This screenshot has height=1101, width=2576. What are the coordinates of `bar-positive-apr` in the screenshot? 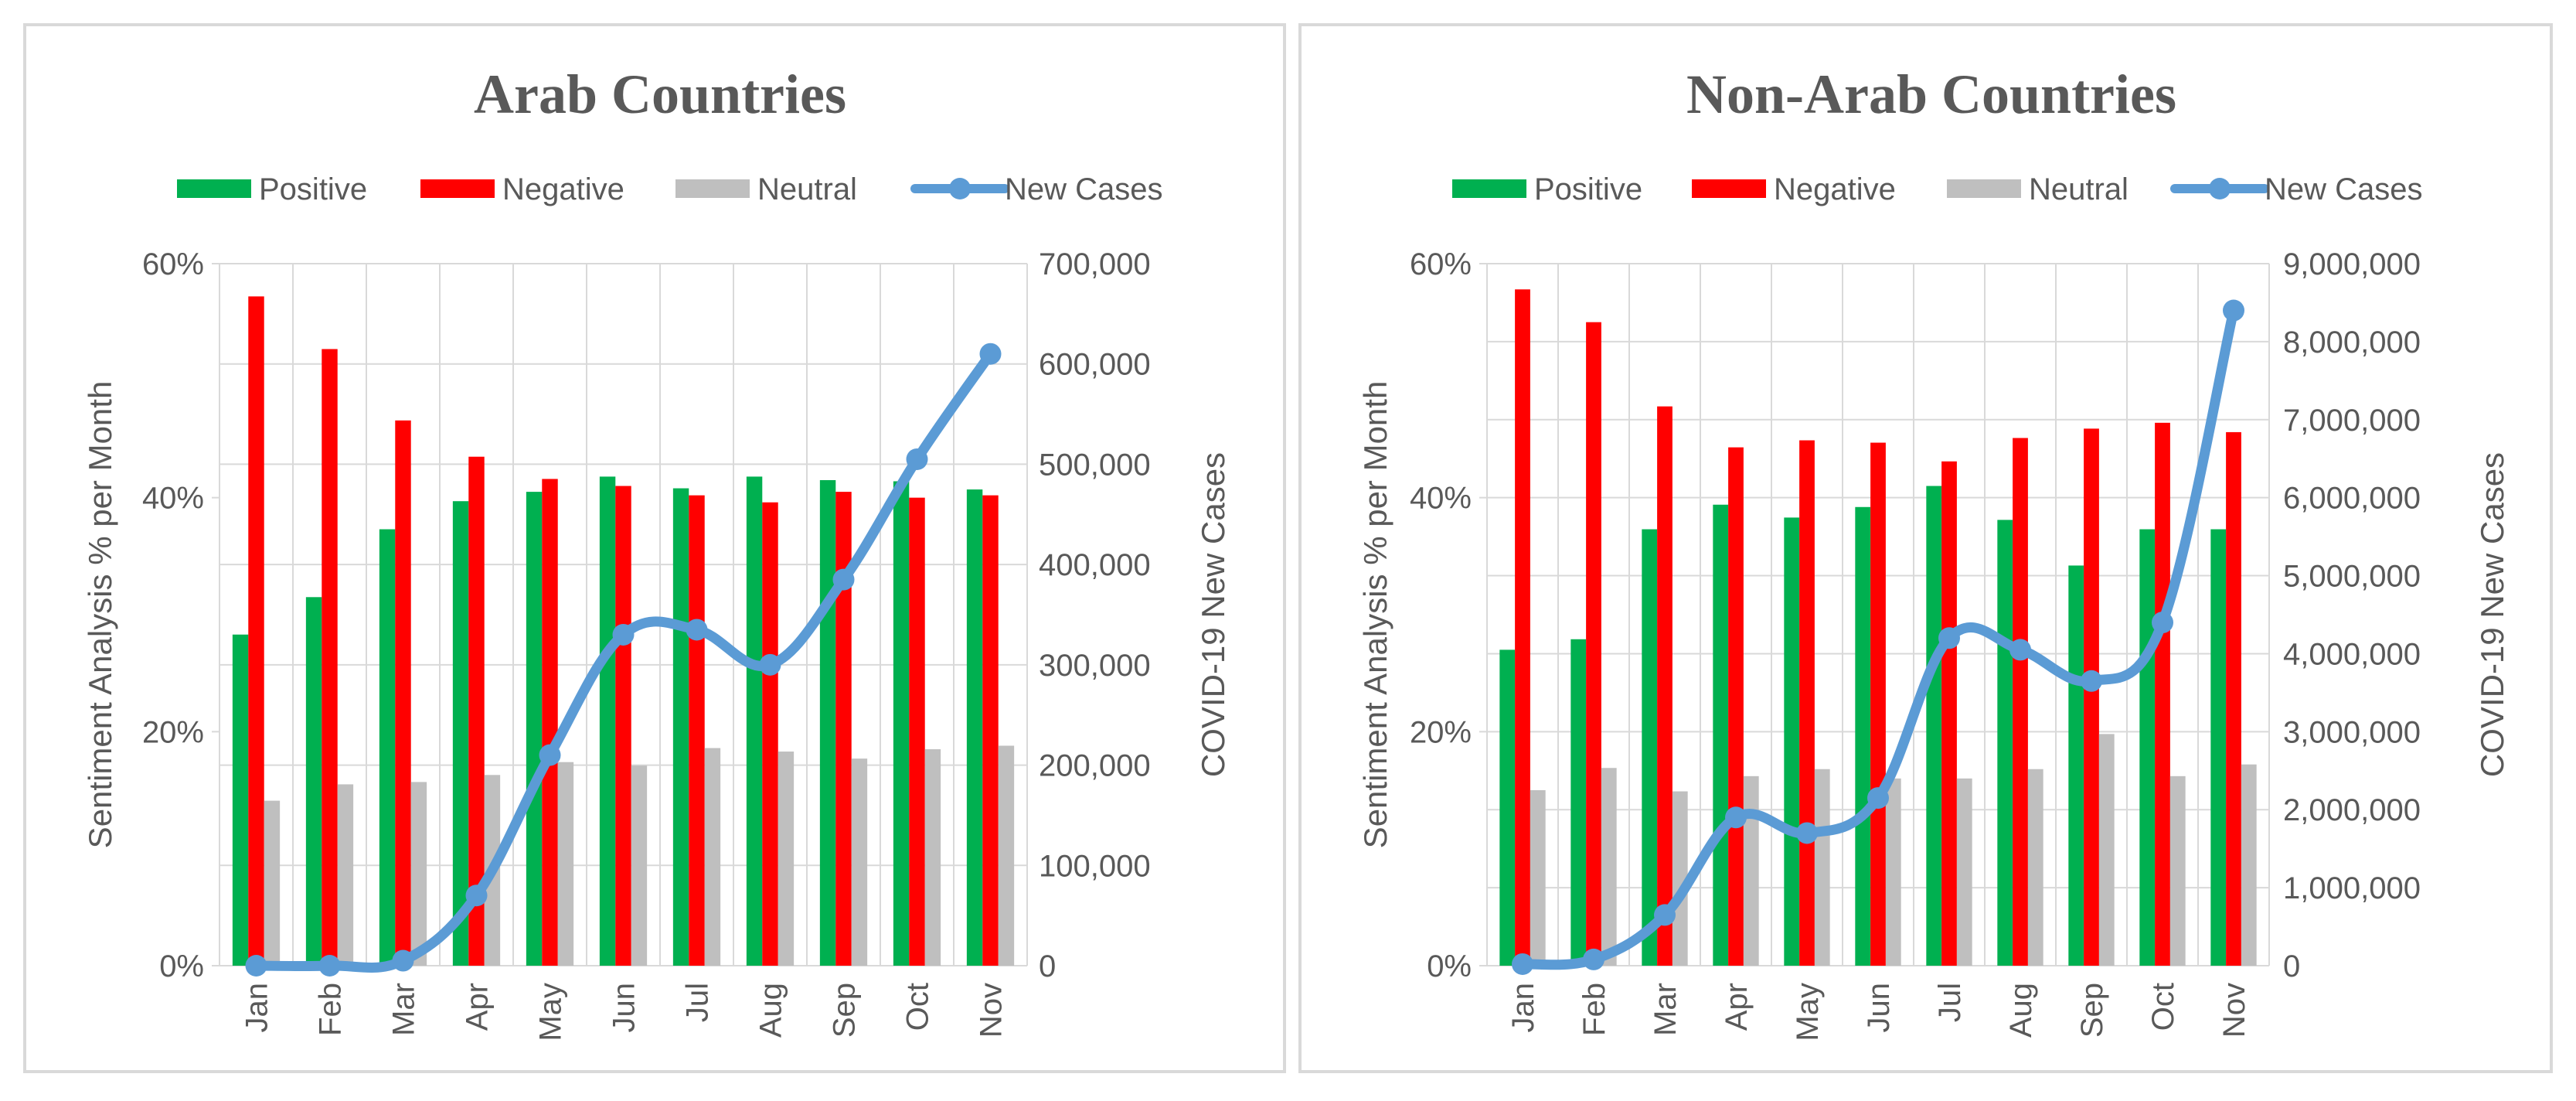 It's located at (461, 733).